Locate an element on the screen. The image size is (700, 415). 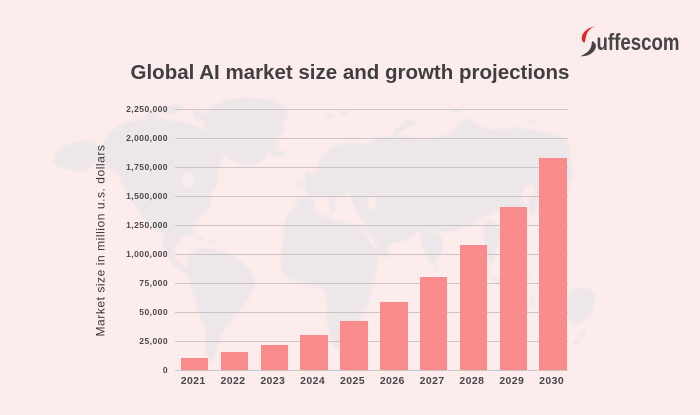
svg-text: uffescom is located at coordinates (638, 42).